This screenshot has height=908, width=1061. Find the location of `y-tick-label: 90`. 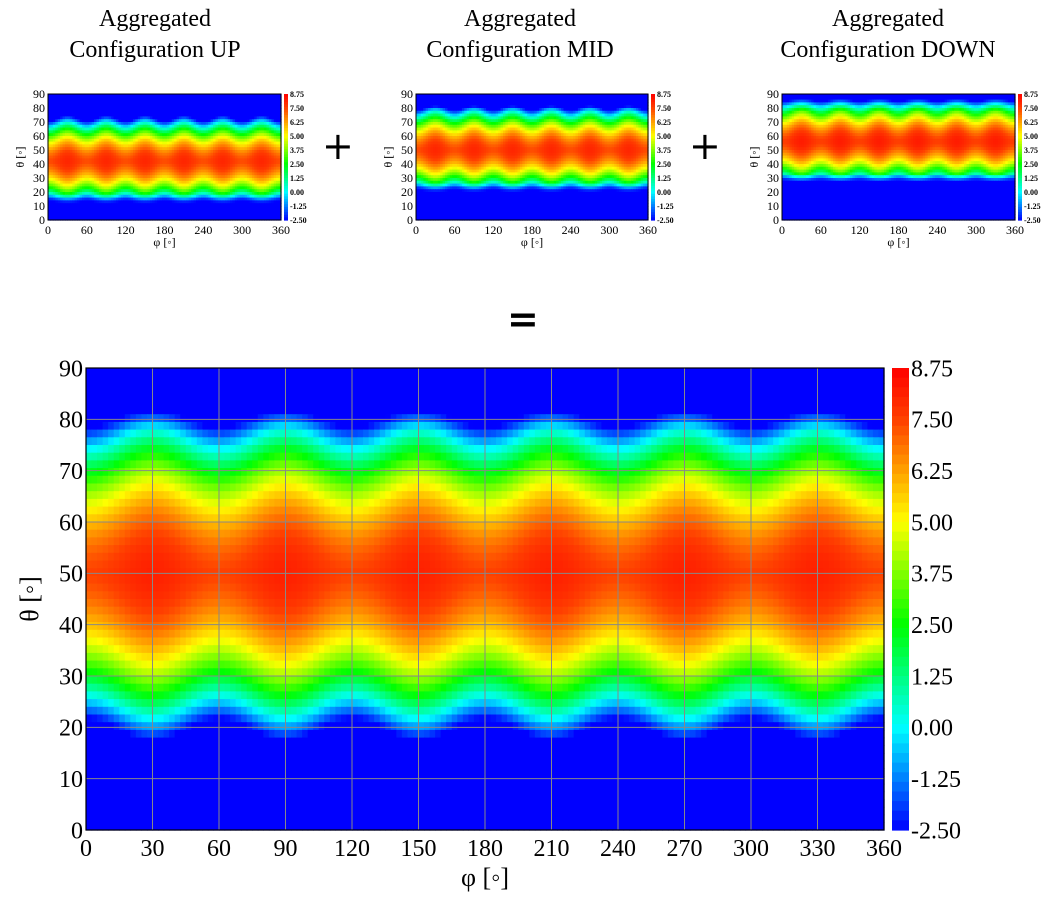

y-tick-label: 90 is located at coordinates (39, 94).